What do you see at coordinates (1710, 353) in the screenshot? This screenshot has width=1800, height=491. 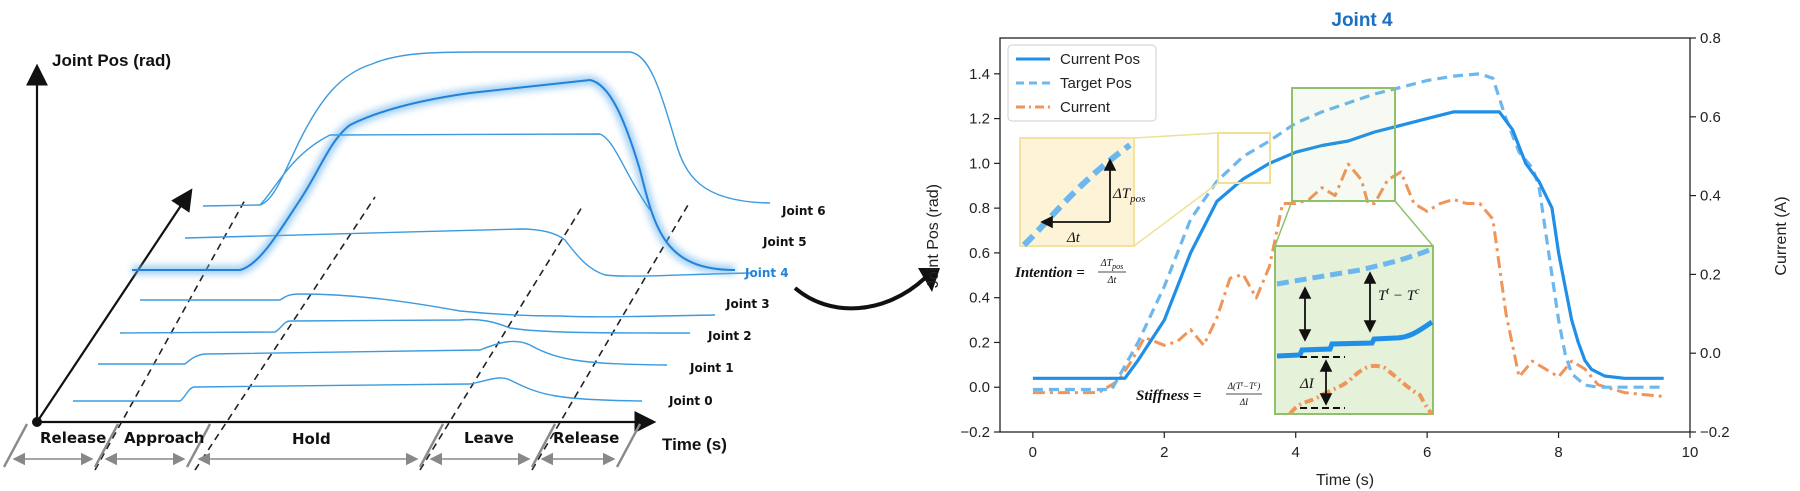 I see `y2-tick-label: 0.0` at bounding box center [1710, 353].